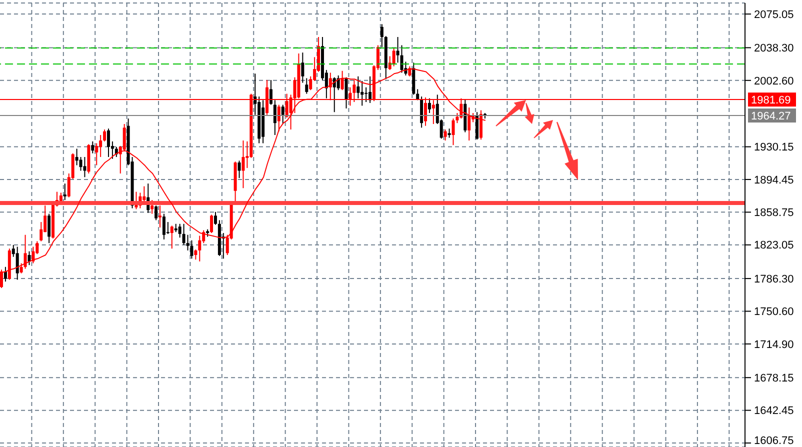  What do you see at coordinates (774, 148) in the screenshot?
I see `y-tick-label: 1930.15` at bounding box center [774, 148].